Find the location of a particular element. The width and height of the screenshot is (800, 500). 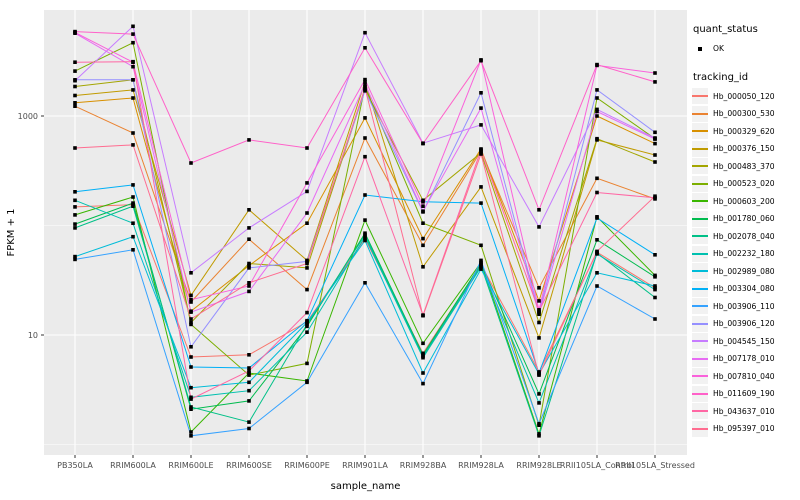

legend-item-Hb_007810_040: Hb_007810_040 is located at coordinates (745, 377).